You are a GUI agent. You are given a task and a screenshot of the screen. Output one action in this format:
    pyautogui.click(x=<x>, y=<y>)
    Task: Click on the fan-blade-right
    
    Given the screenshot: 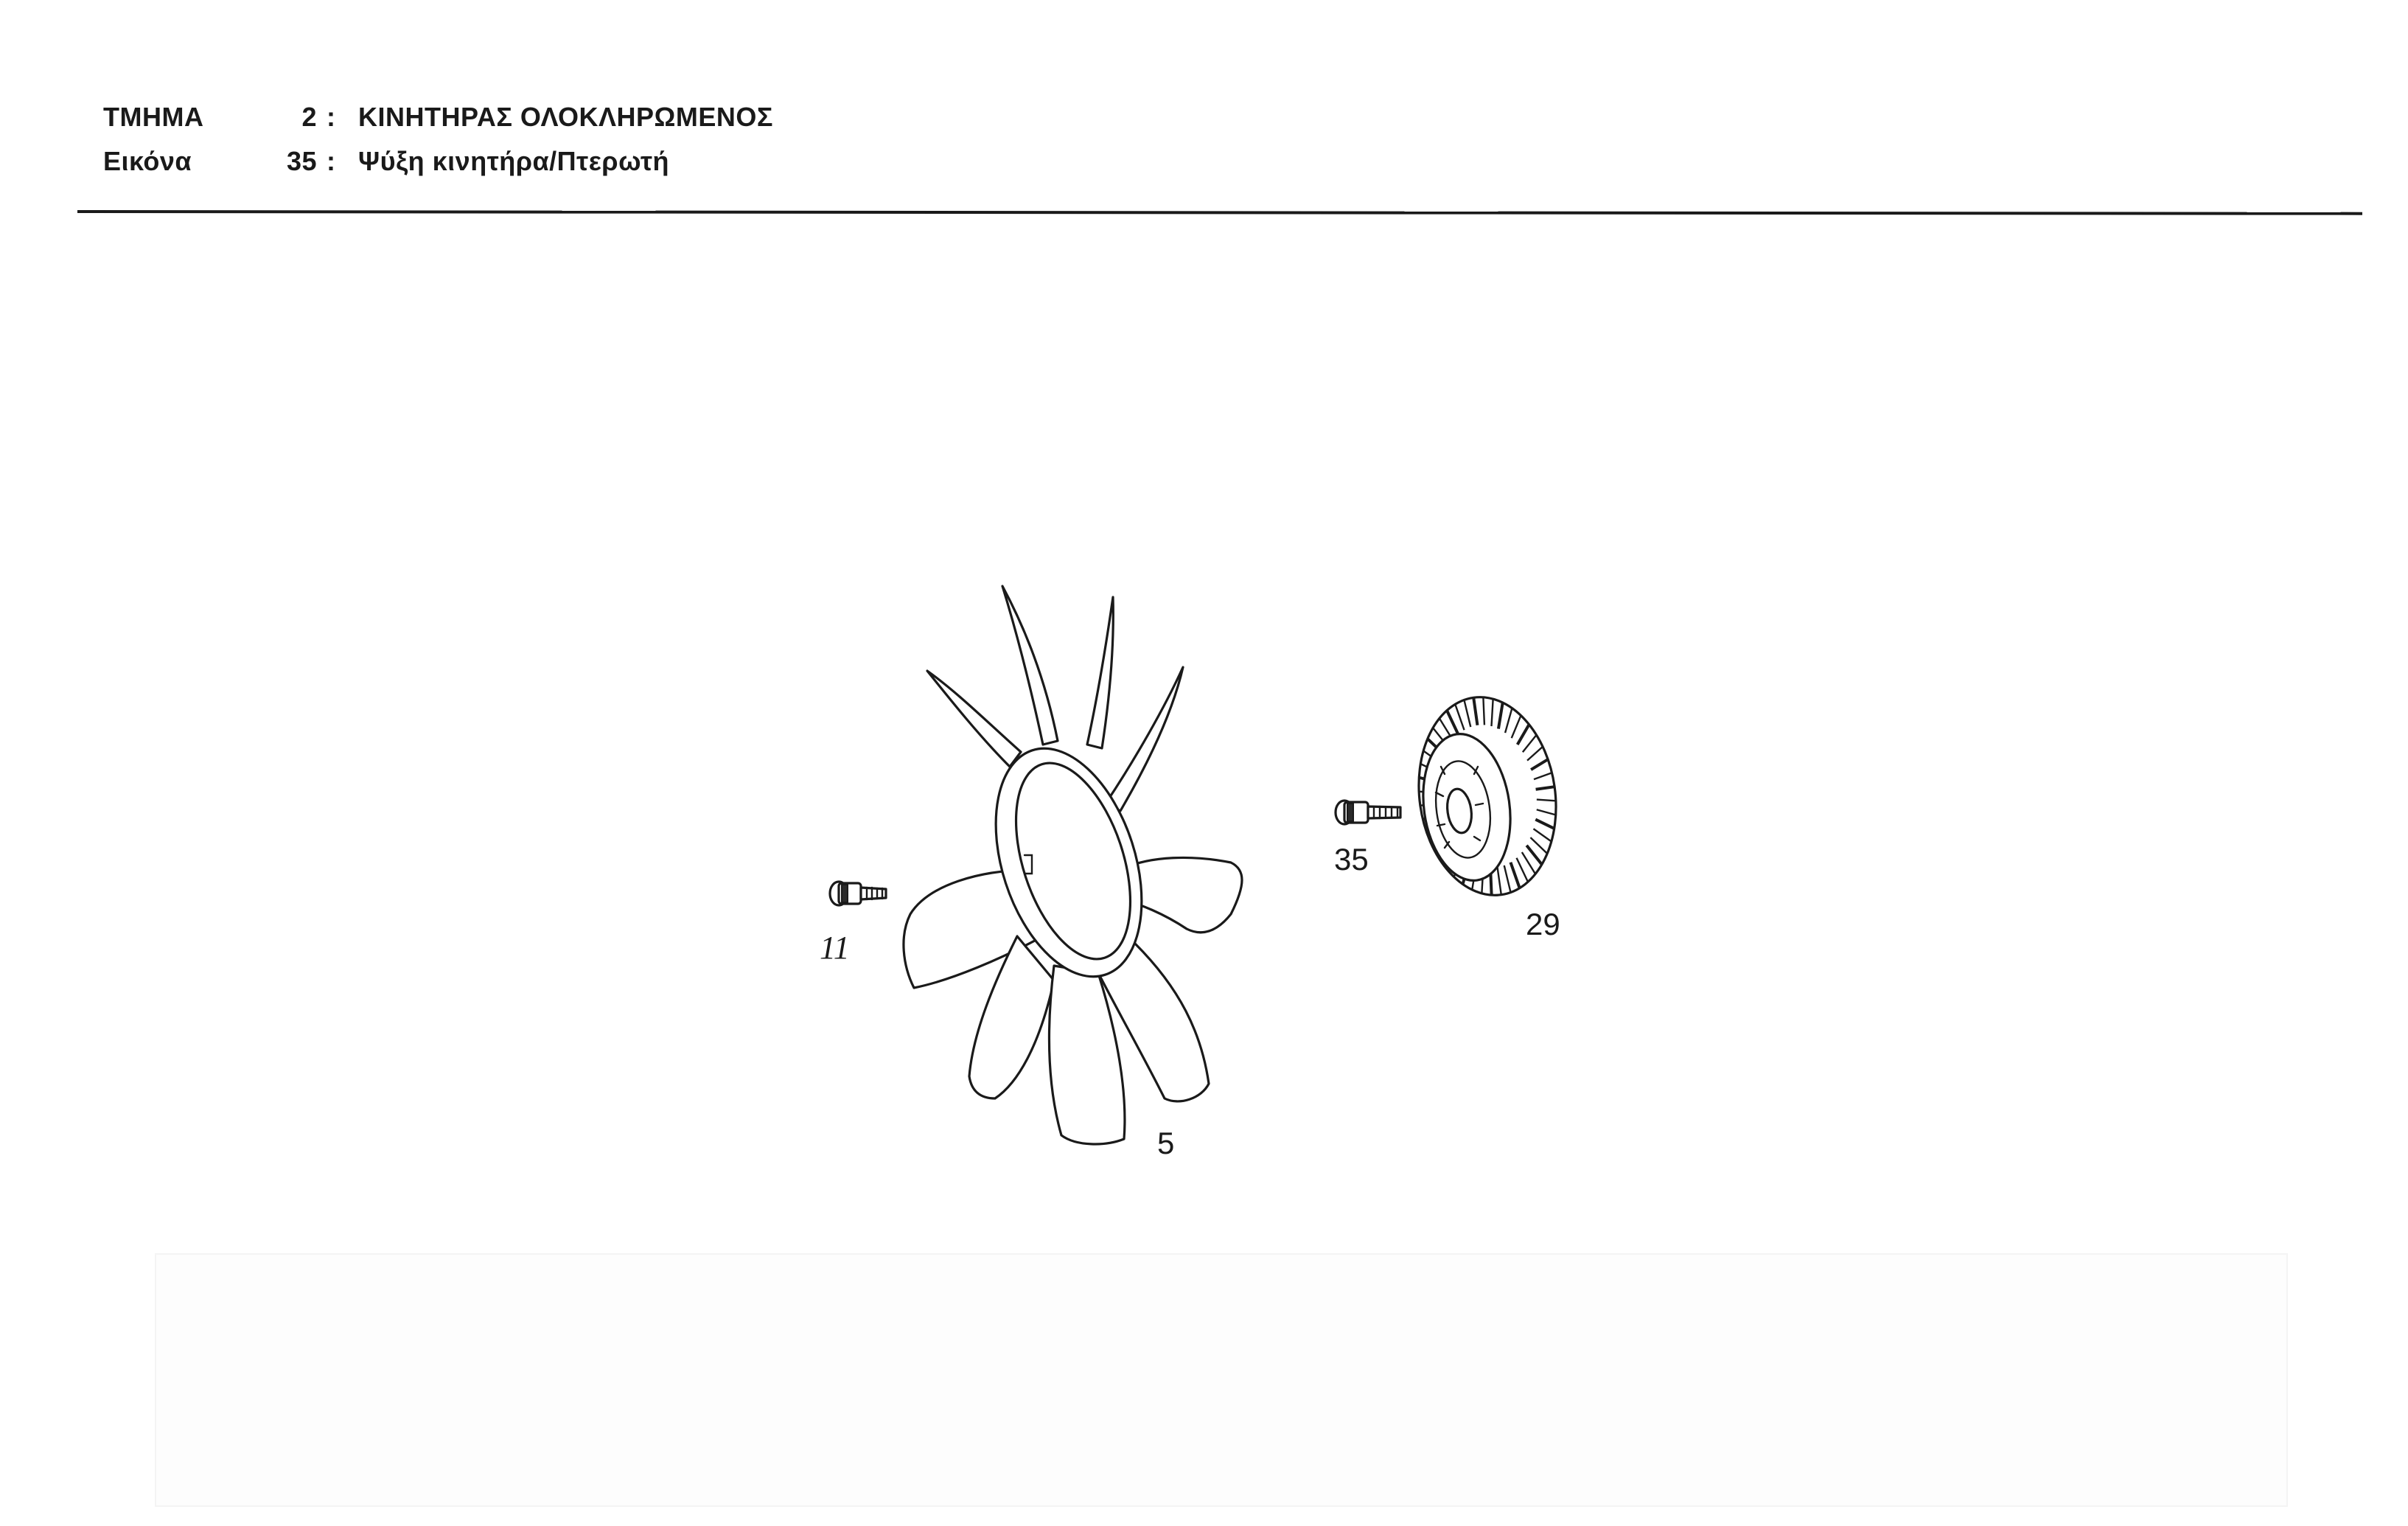 What is the action you would take?
    pyautogui.click(x=1181, y=895)
    